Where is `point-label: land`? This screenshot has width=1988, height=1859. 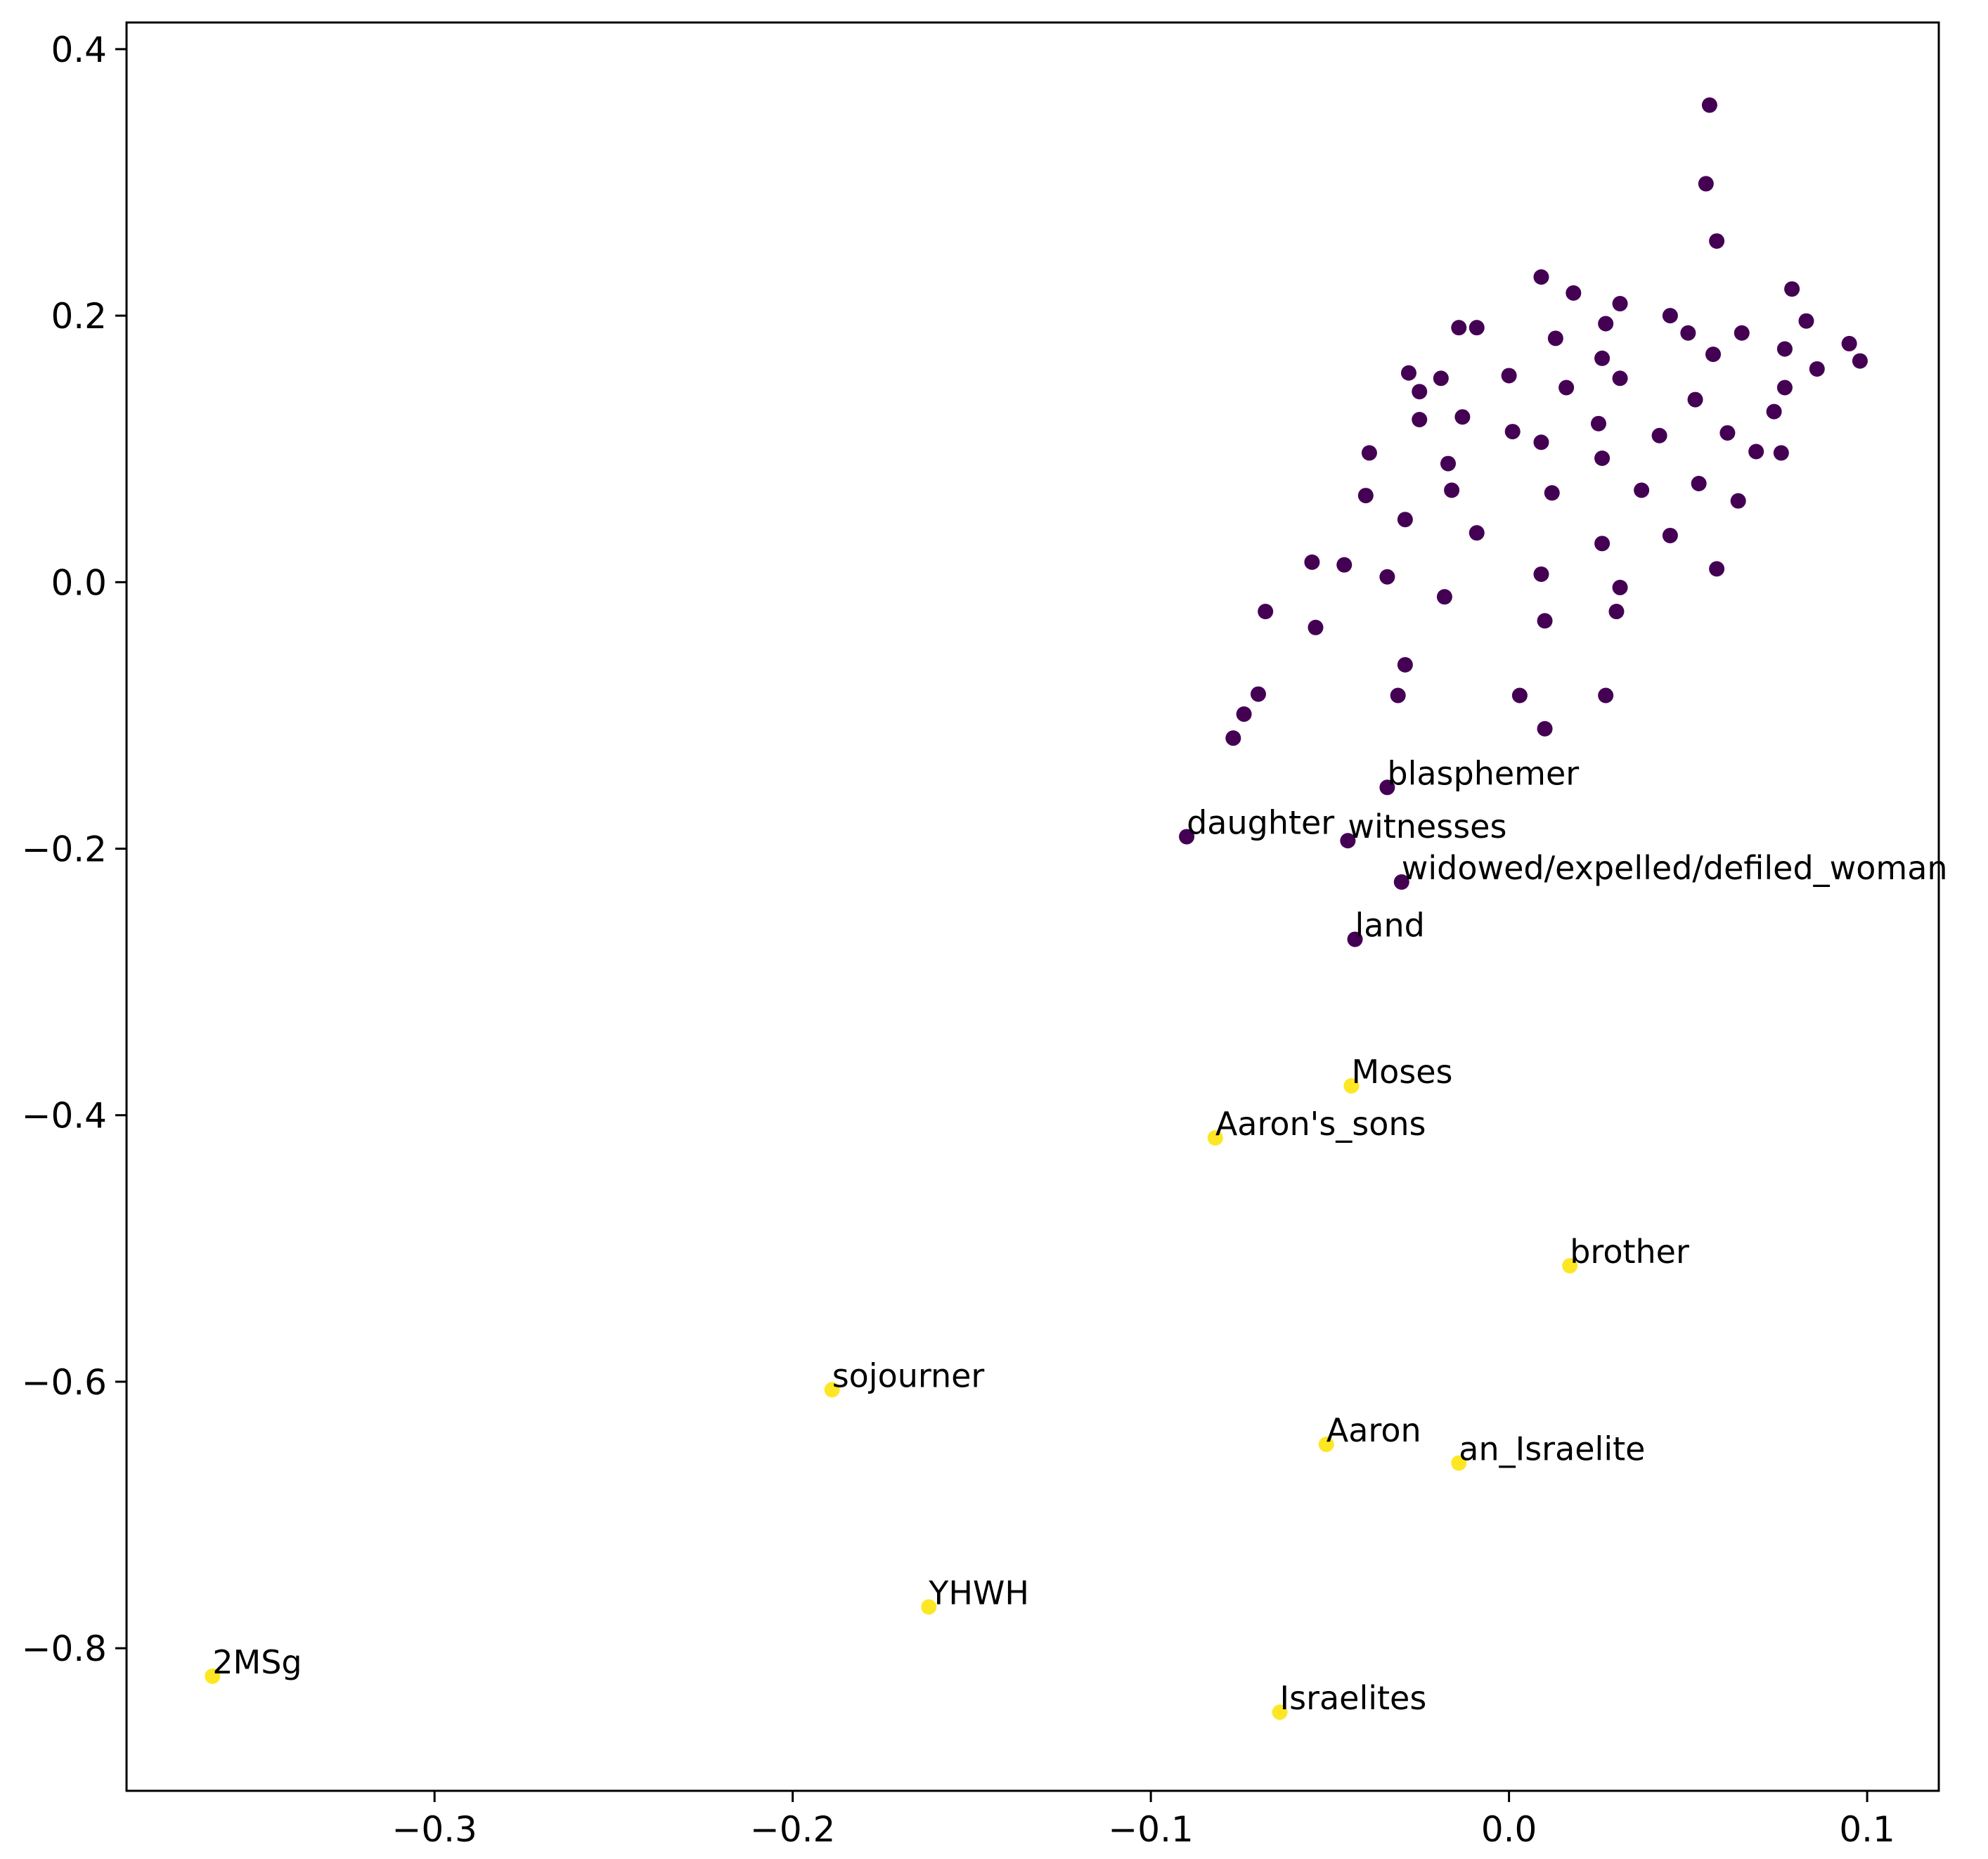 point-label: land is located at coordinates (1390, 925).